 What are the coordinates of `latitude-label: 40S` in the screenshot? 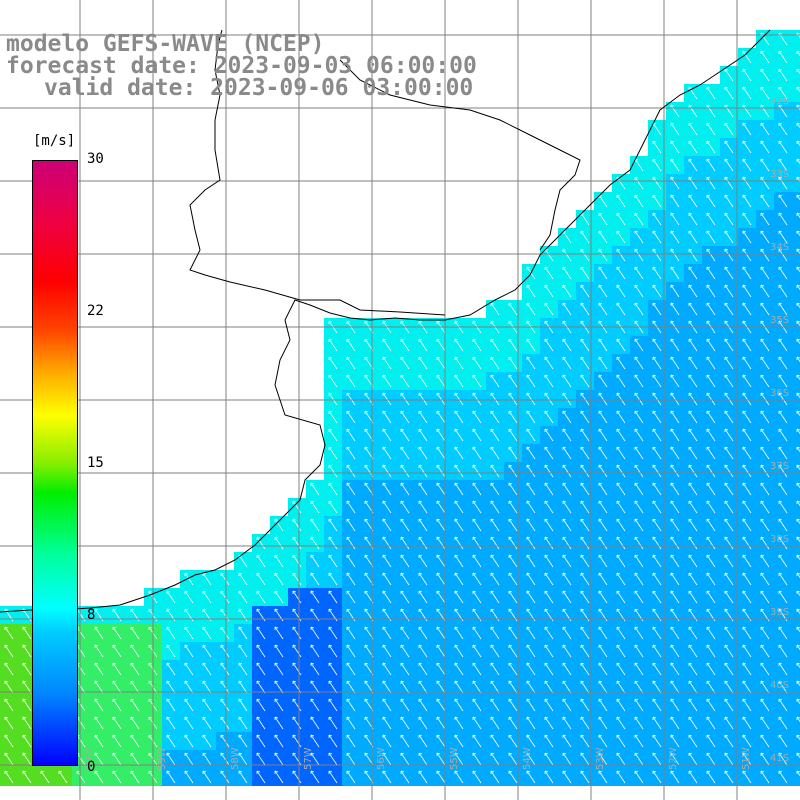 It's located at (779, 685).